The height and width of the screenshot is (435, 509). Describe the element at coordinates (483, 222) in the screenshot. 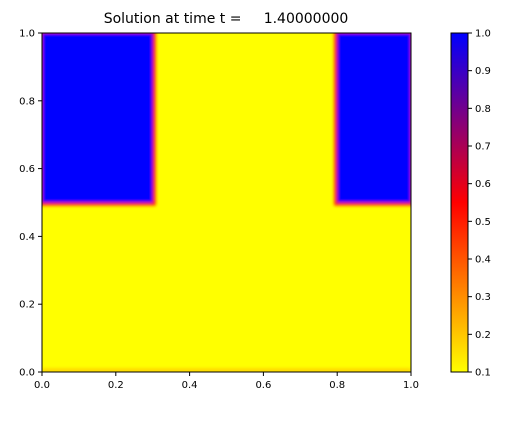

I see `colorbar-tick-label: 0.5` at that location.